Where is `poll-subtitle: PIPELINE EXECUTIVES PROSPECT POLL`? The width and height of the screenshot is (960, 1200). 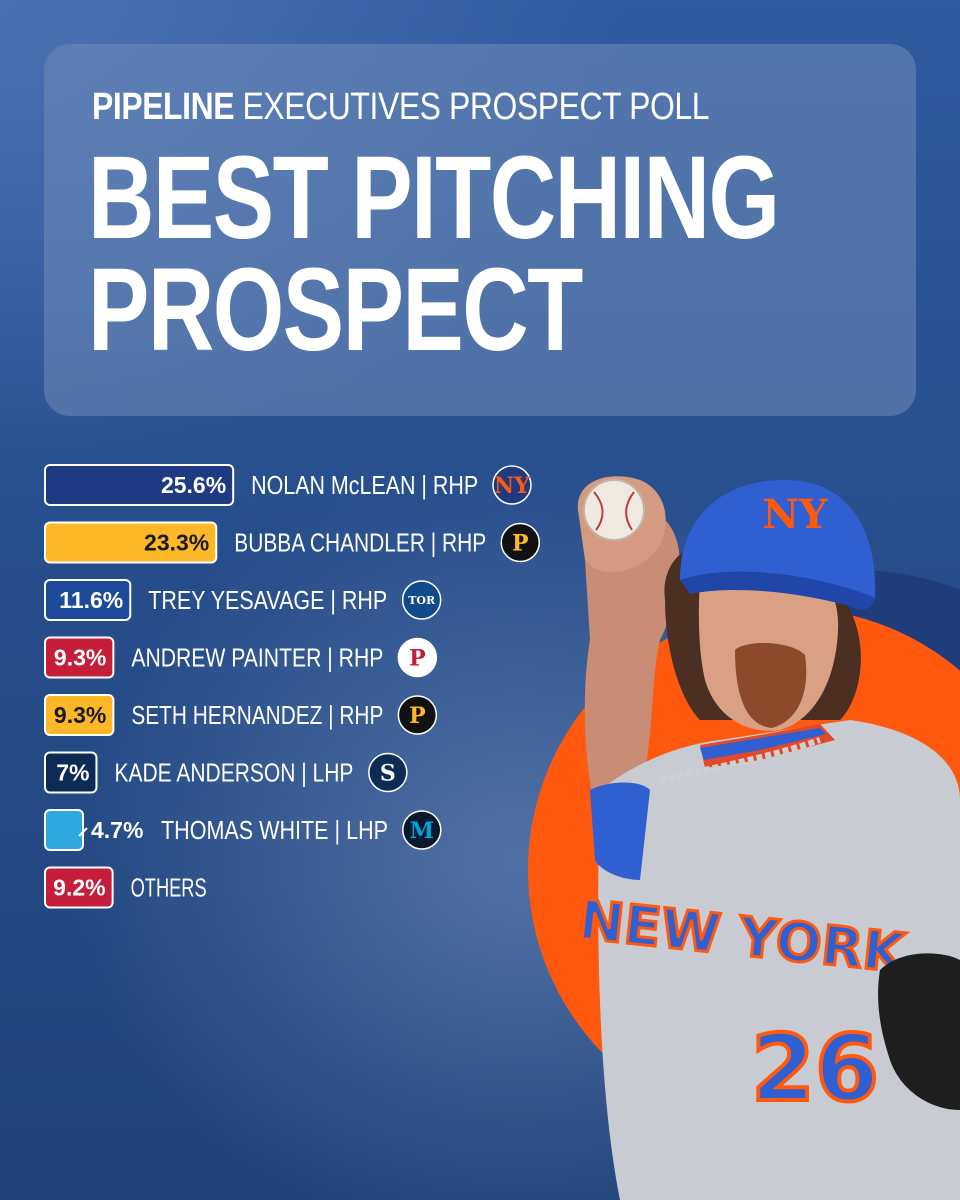
poll-subtitle: PIPELINE EXECUTIVES PROSPECT POLL is located at coordinates (400, 107).